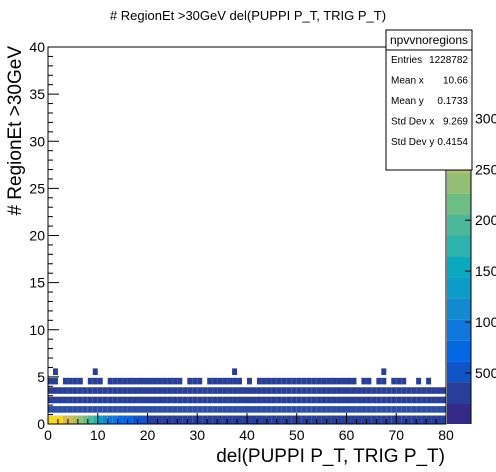 This screenshot has height=472, width=496. What do you see at coordinates (485, 169) in the screenshot?
I see `z-tick-label: 2500` at bounding box center [485, 169].